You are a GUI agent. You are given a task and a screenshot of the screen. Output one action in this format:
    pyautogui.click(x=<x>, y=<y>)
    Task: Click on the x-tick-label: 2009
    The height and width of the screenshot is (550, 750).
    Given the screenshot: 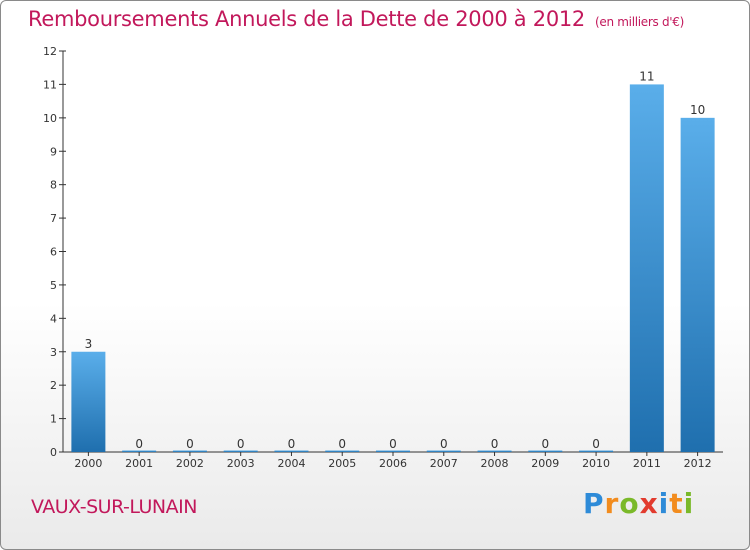 What is the action you would take?
    pyautogui.click(x=545, y=463)
    